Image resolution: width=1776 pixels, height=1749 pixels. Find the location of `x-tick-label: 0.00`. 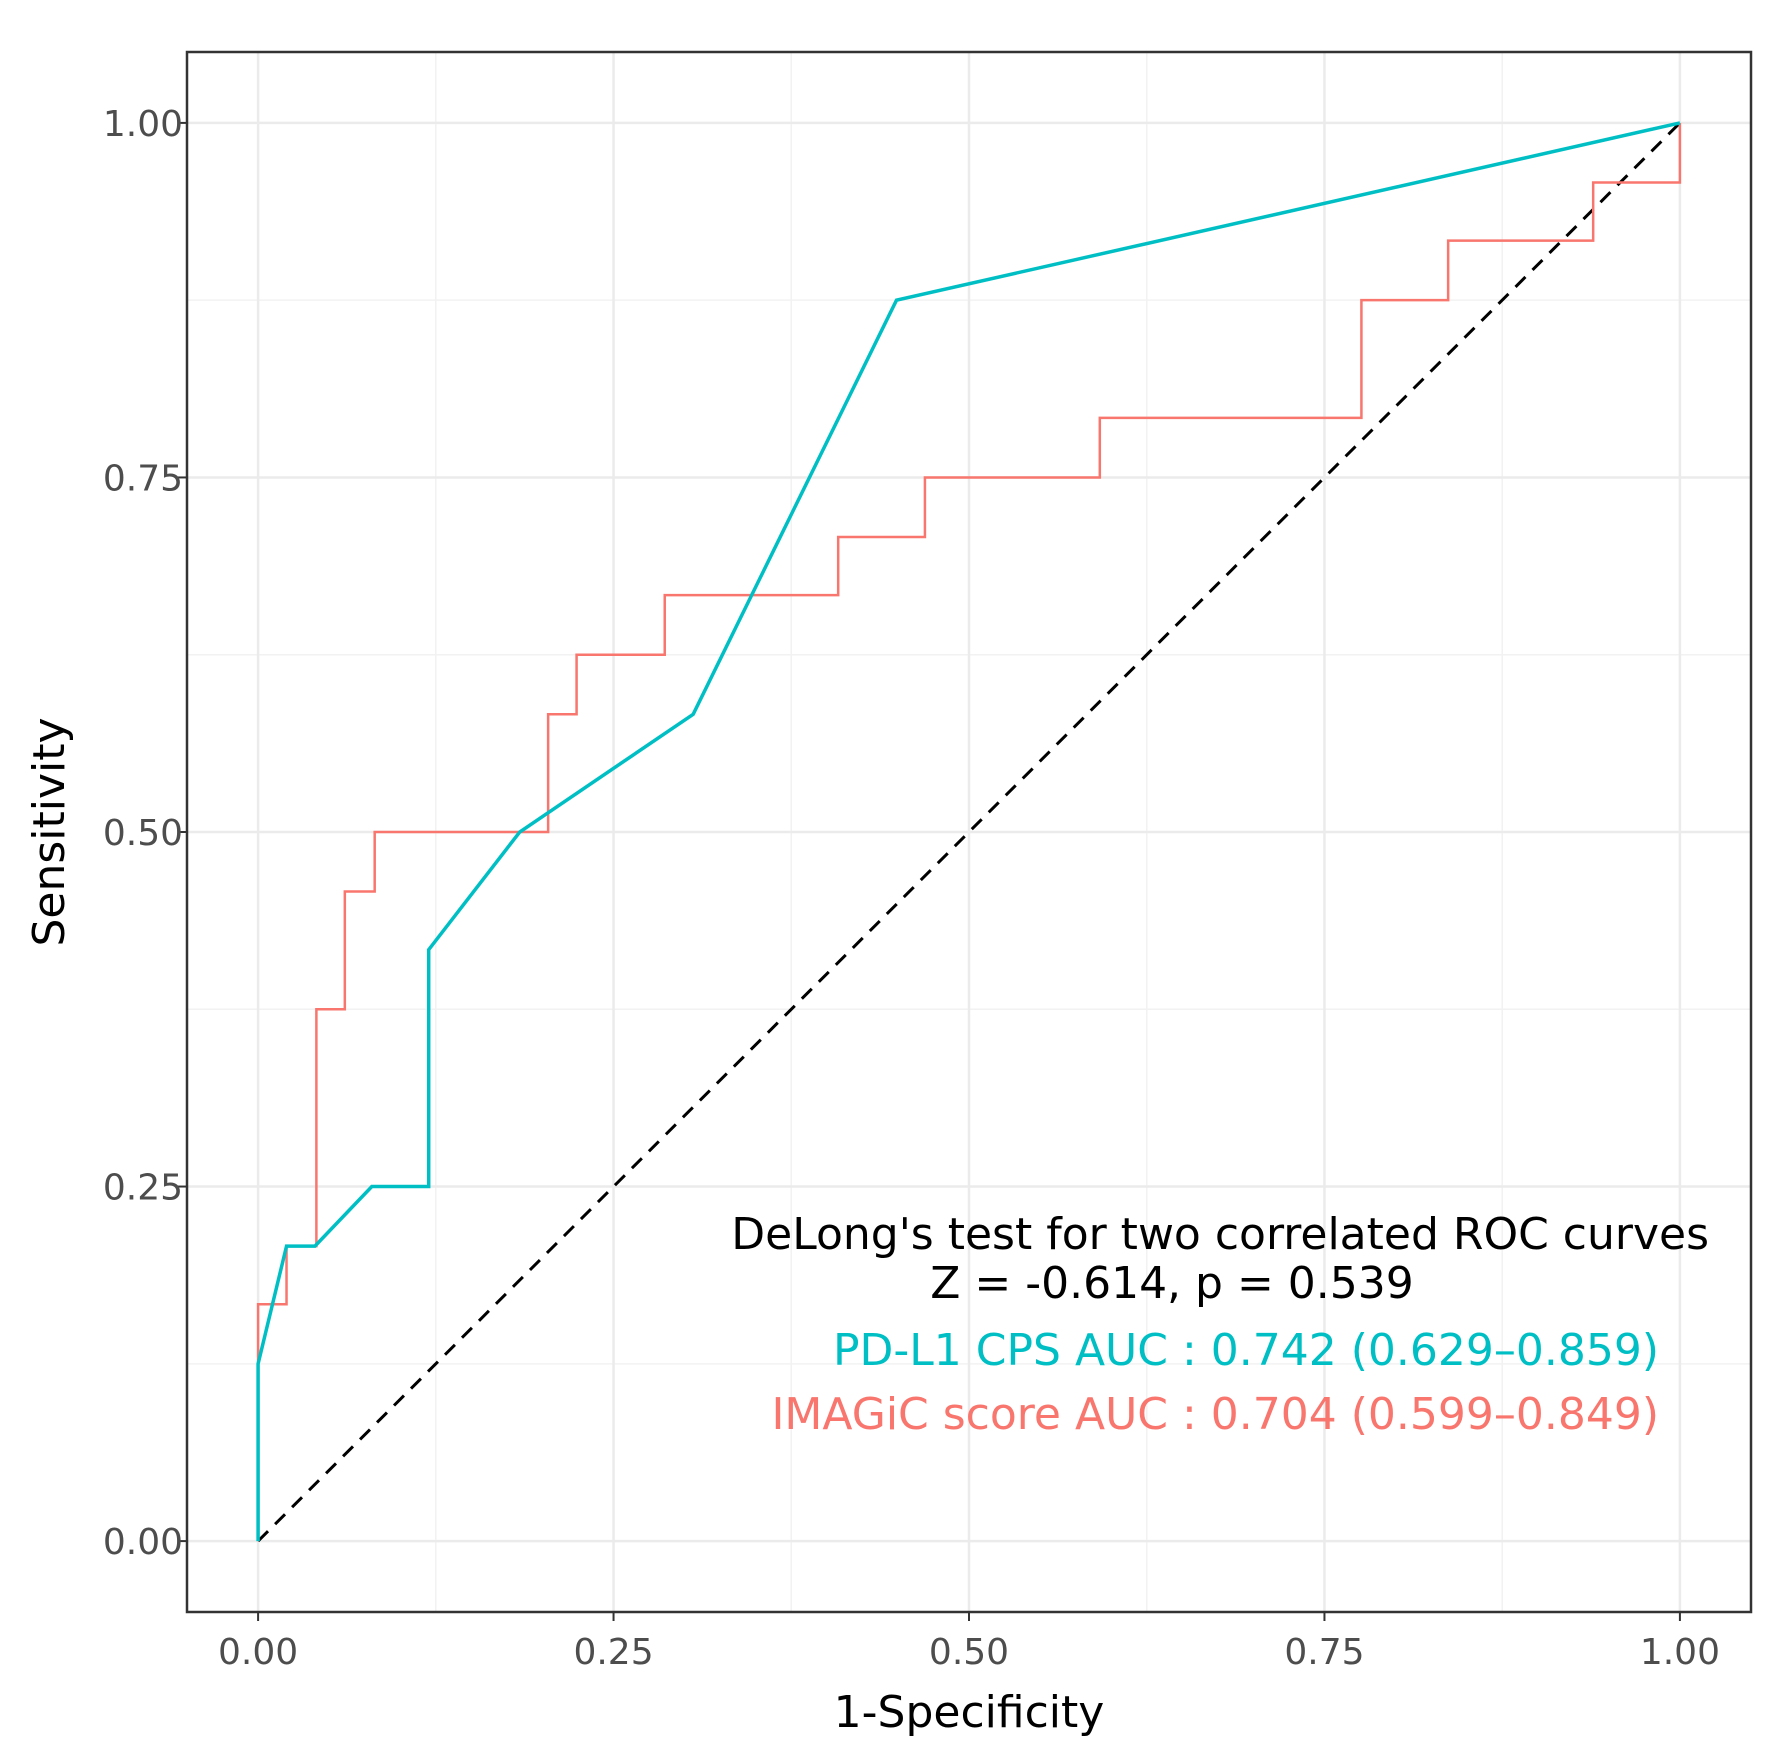

x-tick-label: 0.00 is located at coordinates (258, 1652).